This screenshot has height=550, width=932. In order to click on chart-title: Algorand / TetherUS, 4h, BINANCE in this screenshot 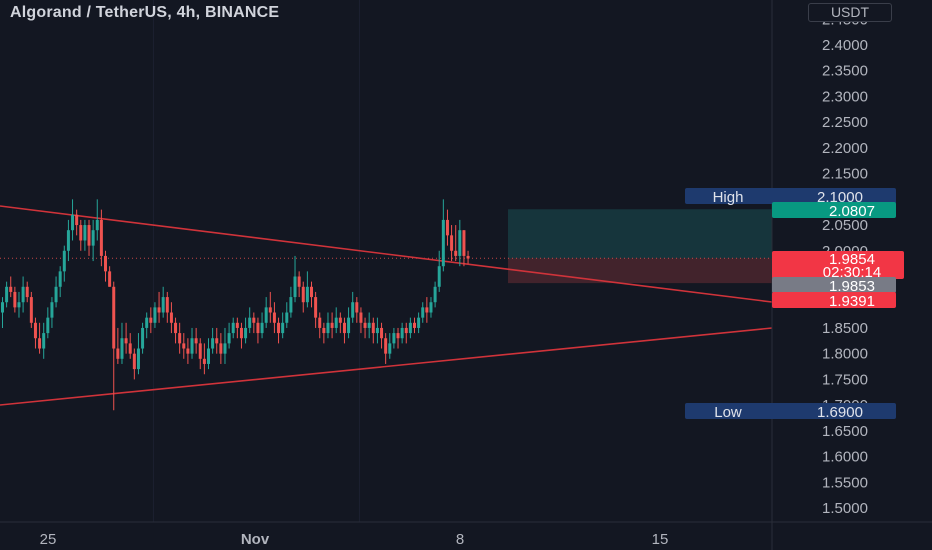, I will do `click(145, 12)`.